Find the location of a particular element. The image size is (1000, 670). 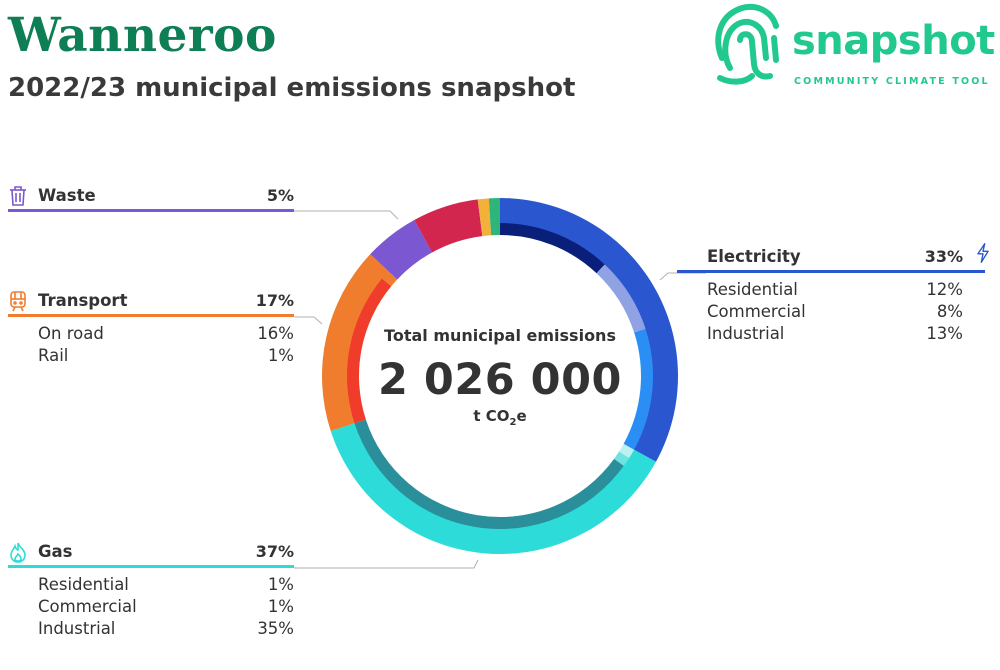

electricity-percent: 33% is located at coordinates (943, 256).